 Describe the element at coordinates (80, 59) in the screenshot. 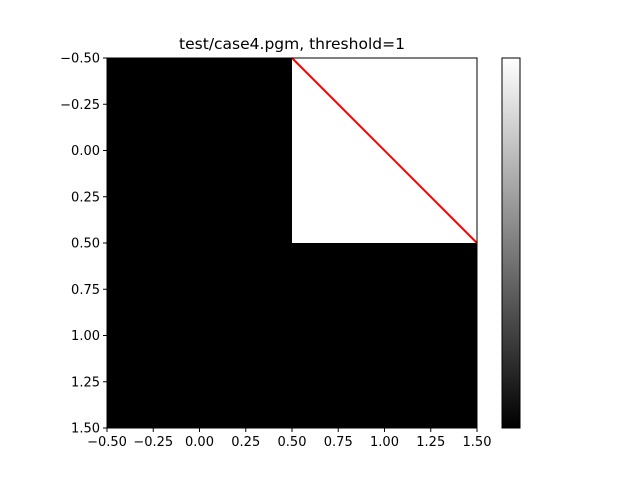

I see `y-tick-label: −0.50` at that location.